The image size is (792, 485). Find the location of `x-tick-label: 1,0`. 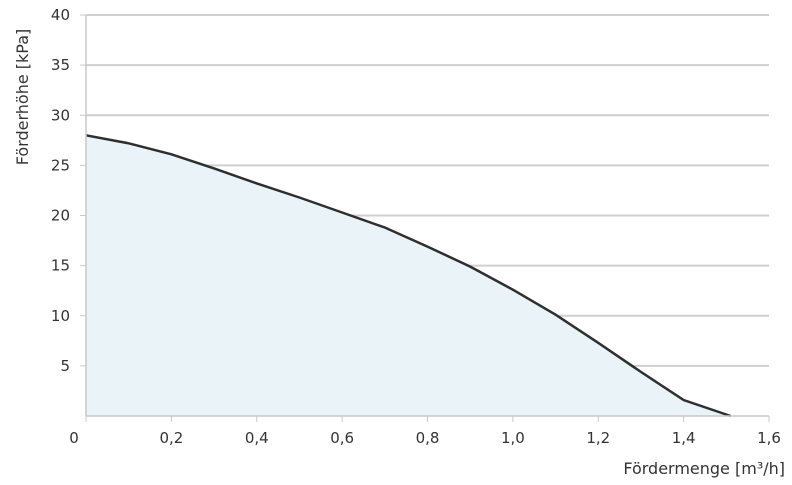

x-tick-label: 1,0 is located at coordinates (513, 438).